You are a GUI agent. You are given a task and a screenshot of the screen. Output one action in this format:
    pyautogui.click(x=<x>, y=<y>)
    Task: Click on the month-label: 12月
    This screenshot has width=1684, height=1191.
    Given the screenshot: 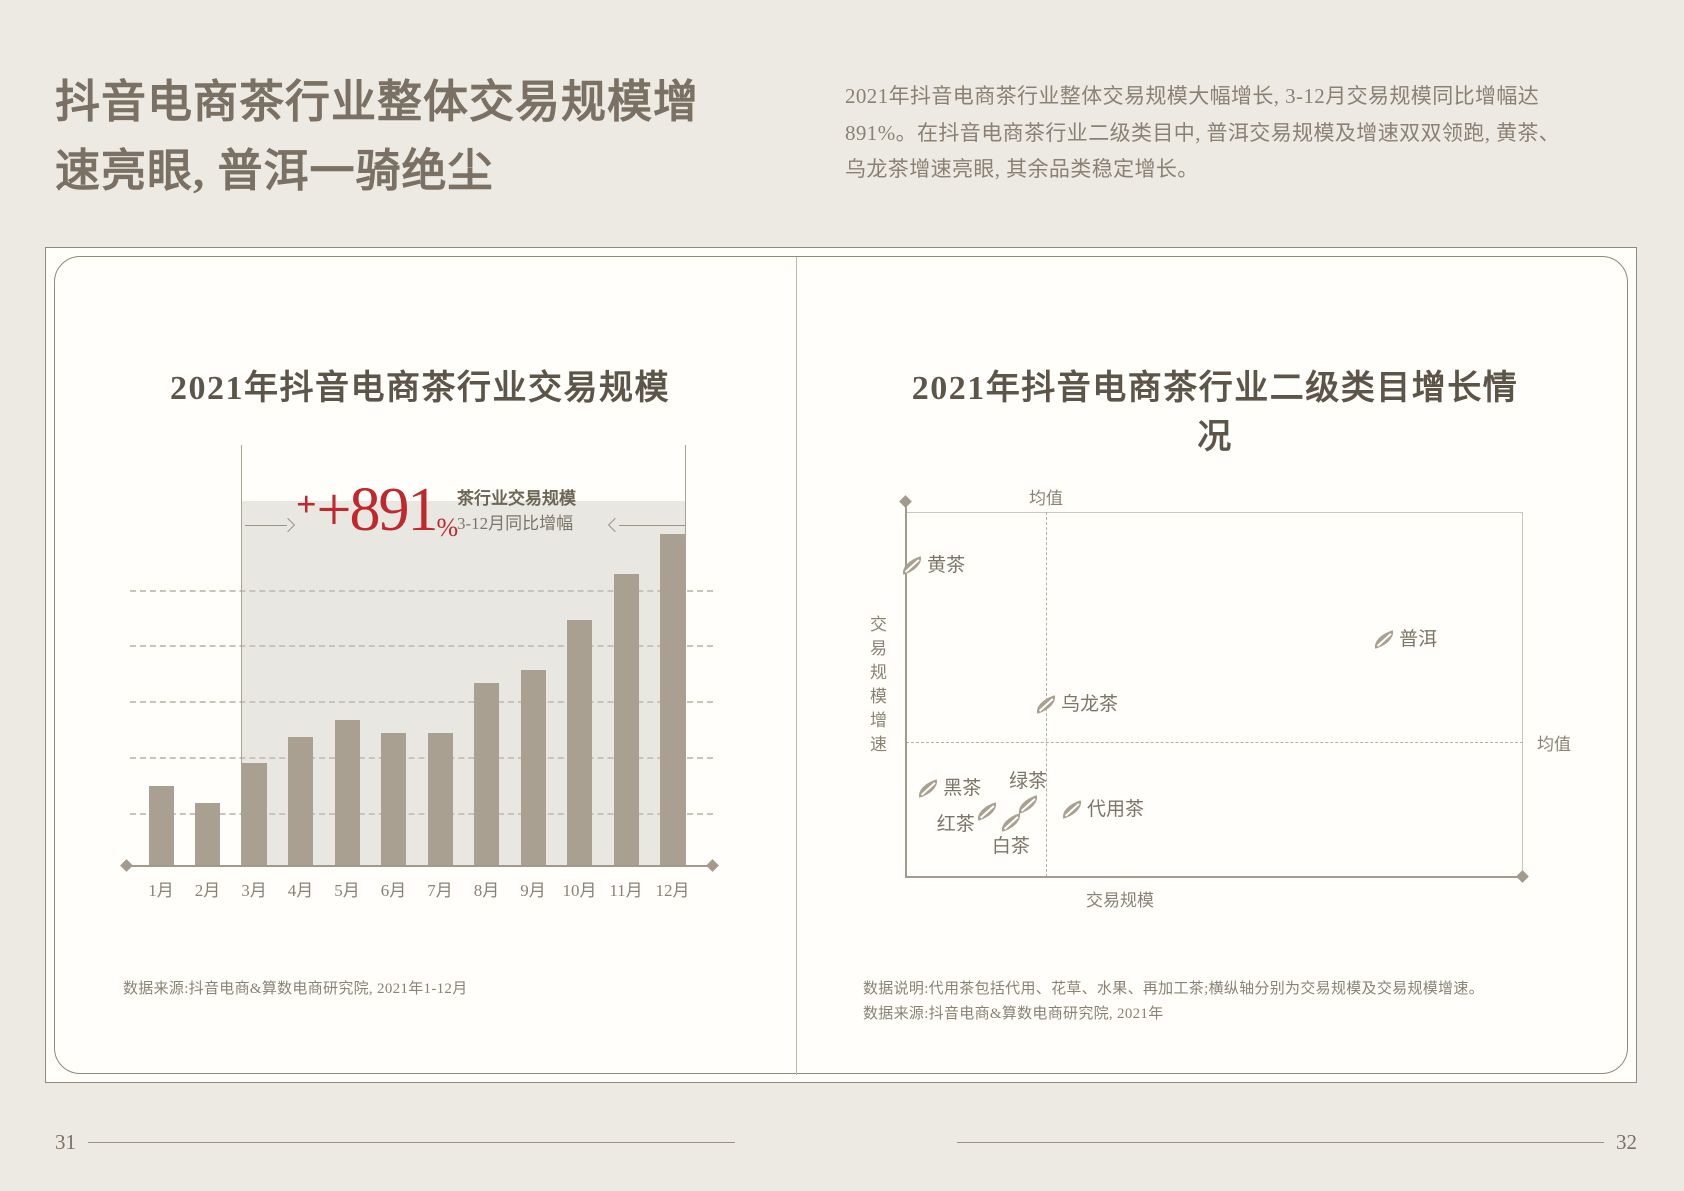 What is the action you would take?
    pyautogui.click(x=672, y=890)
    